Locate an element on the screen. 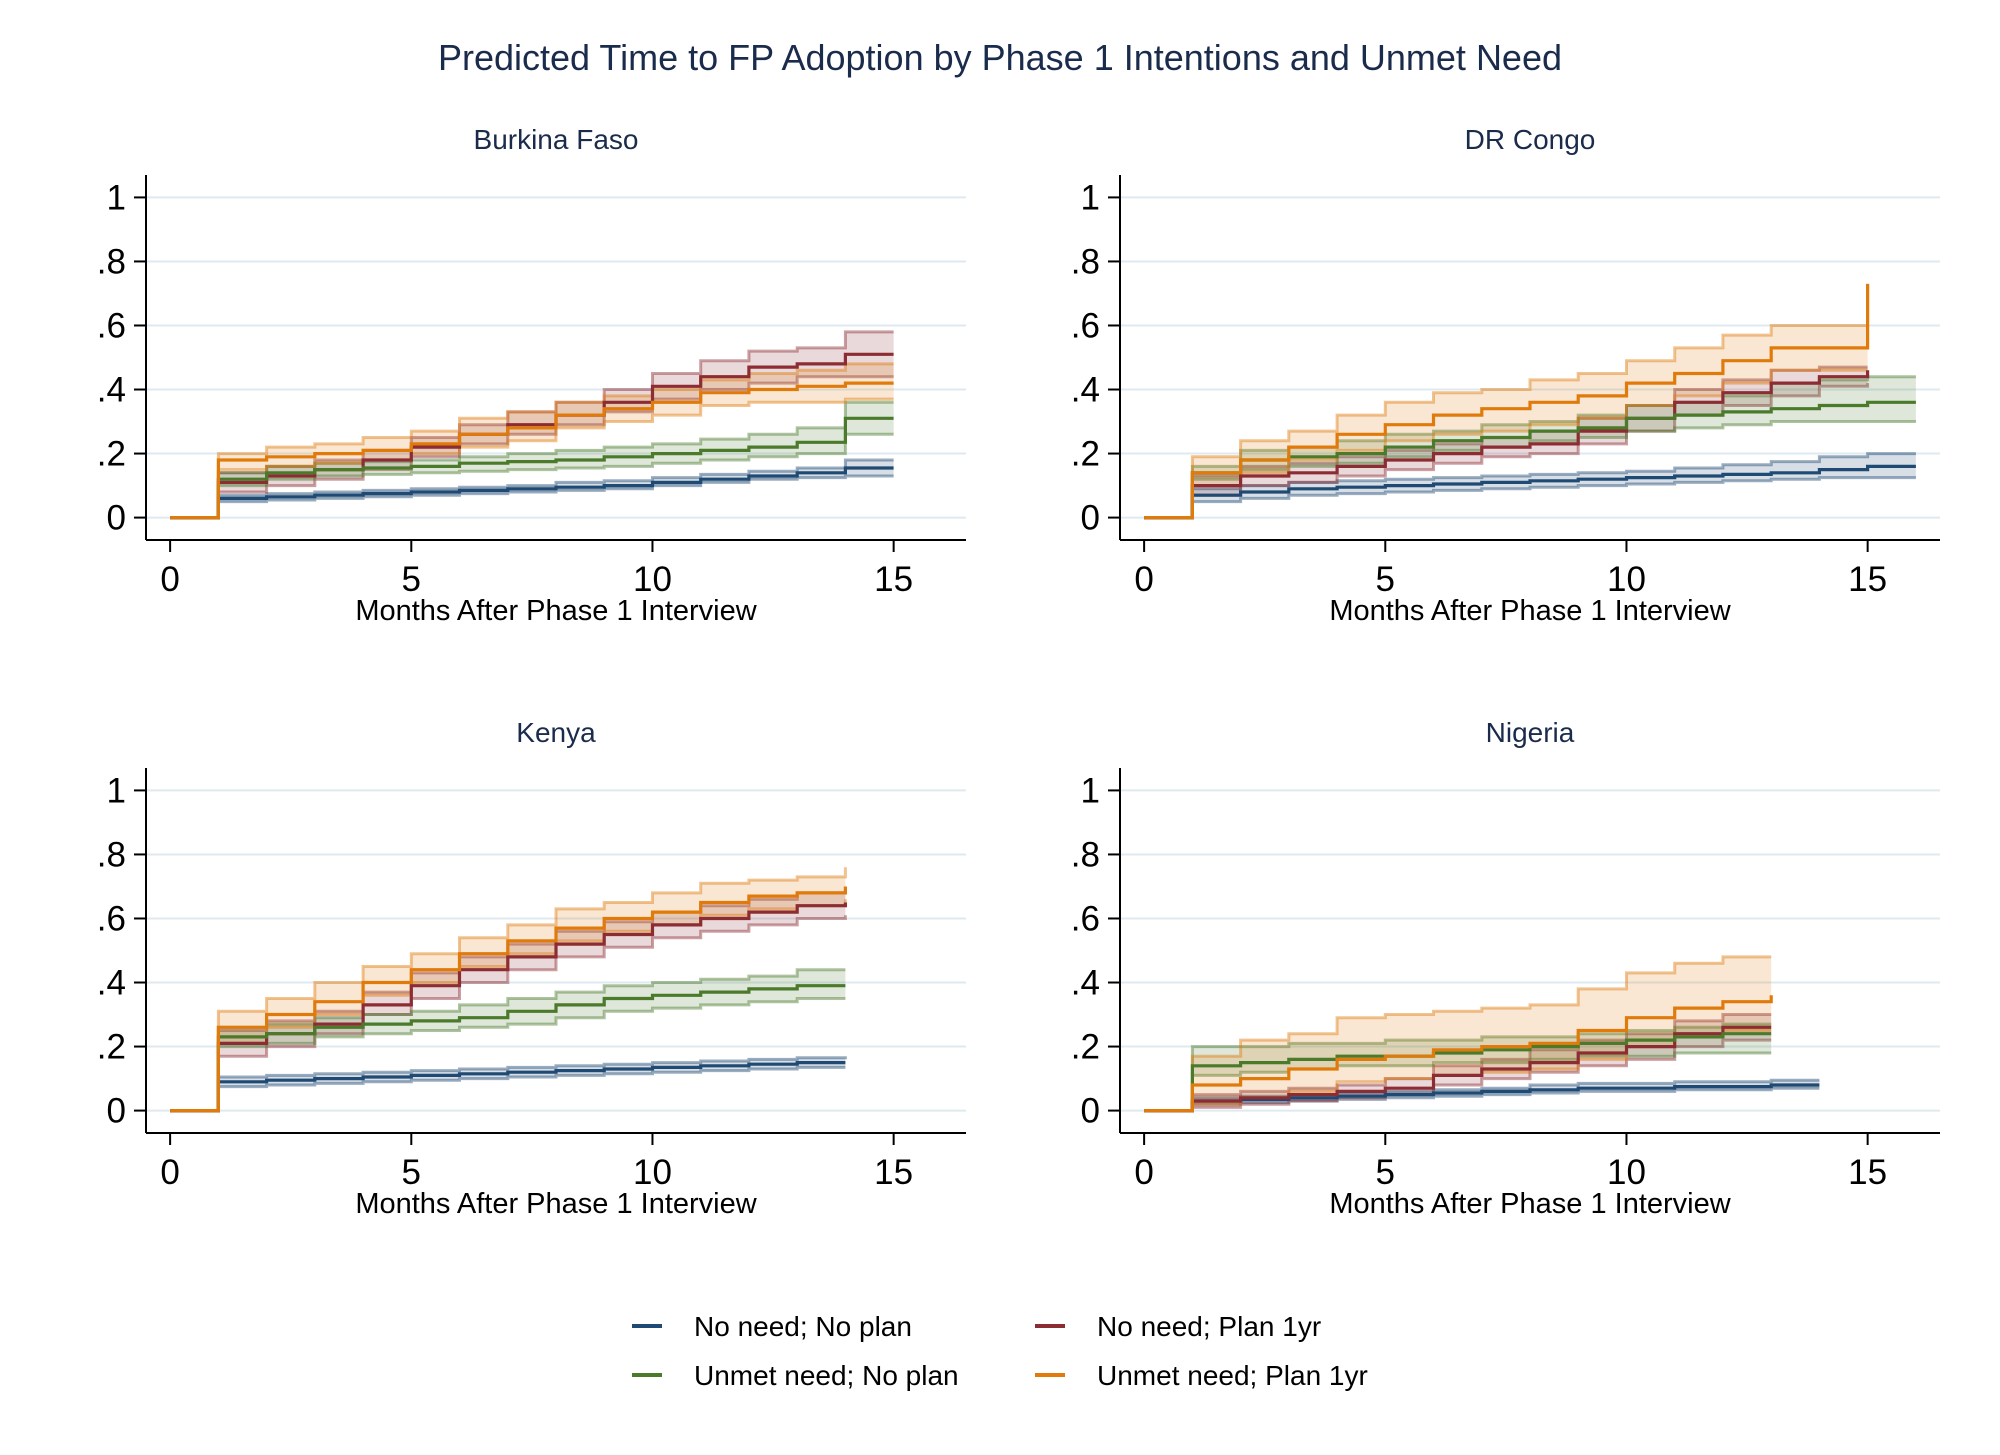 The height and width of the screenshot is (1455, 2000). legend-label: Unmet need; Plan 1yr is located at coordinates (1232, 1375).